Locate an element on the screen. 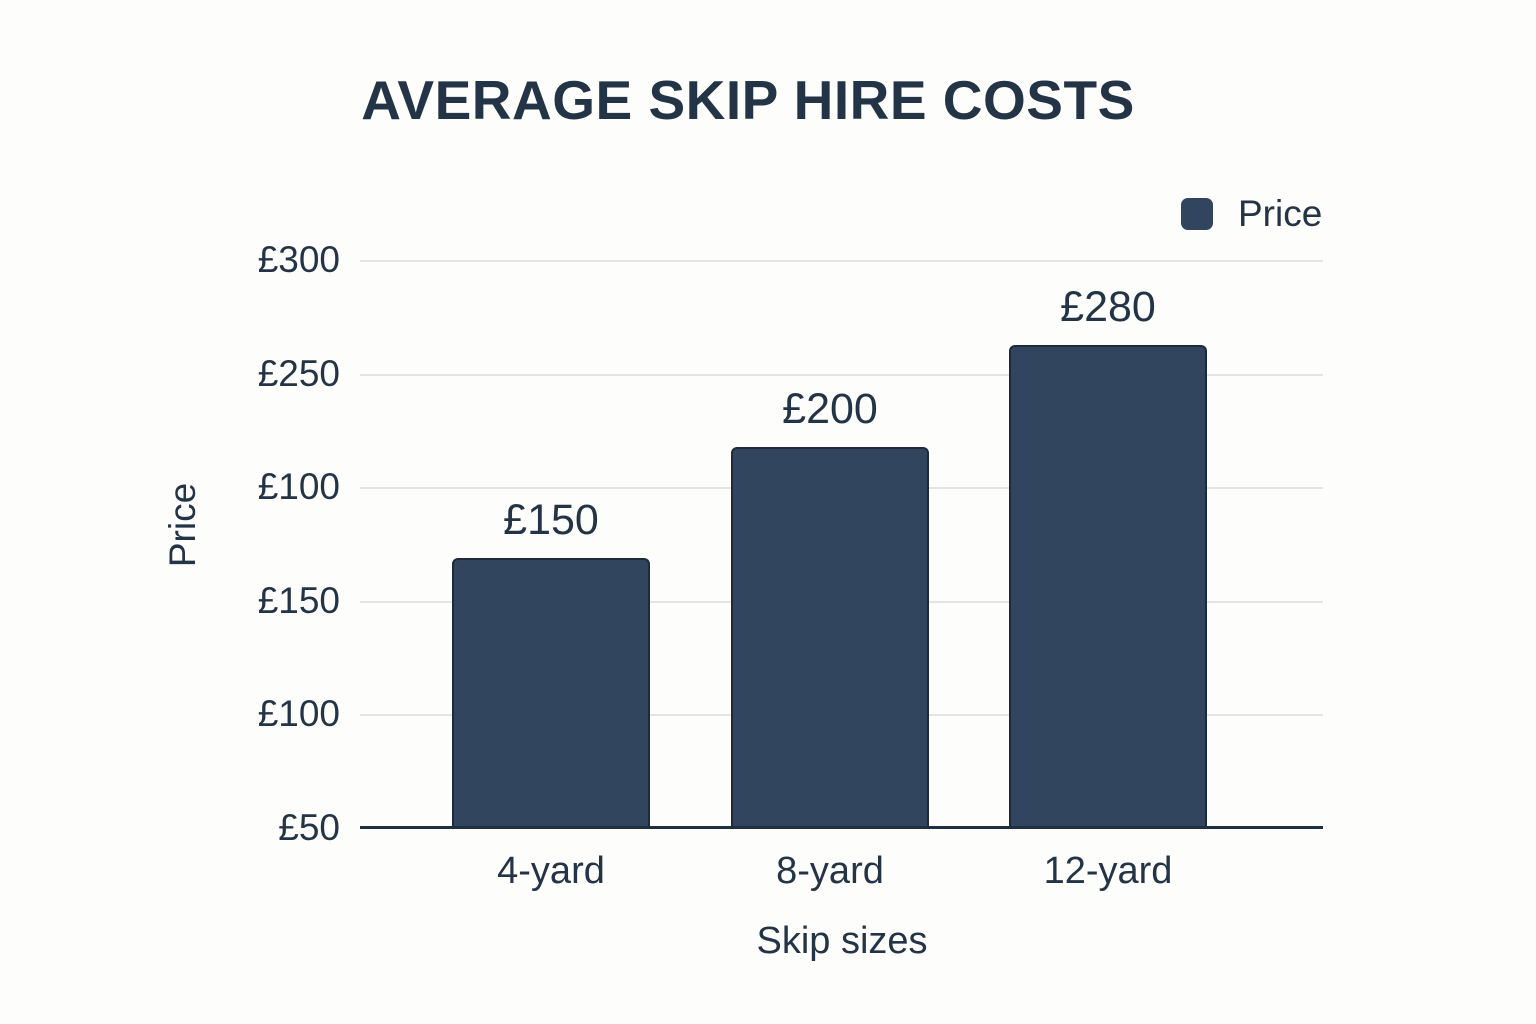 The image size is (1536, 1024). y-tick-label: £250 is located at coordinates (298, 373).